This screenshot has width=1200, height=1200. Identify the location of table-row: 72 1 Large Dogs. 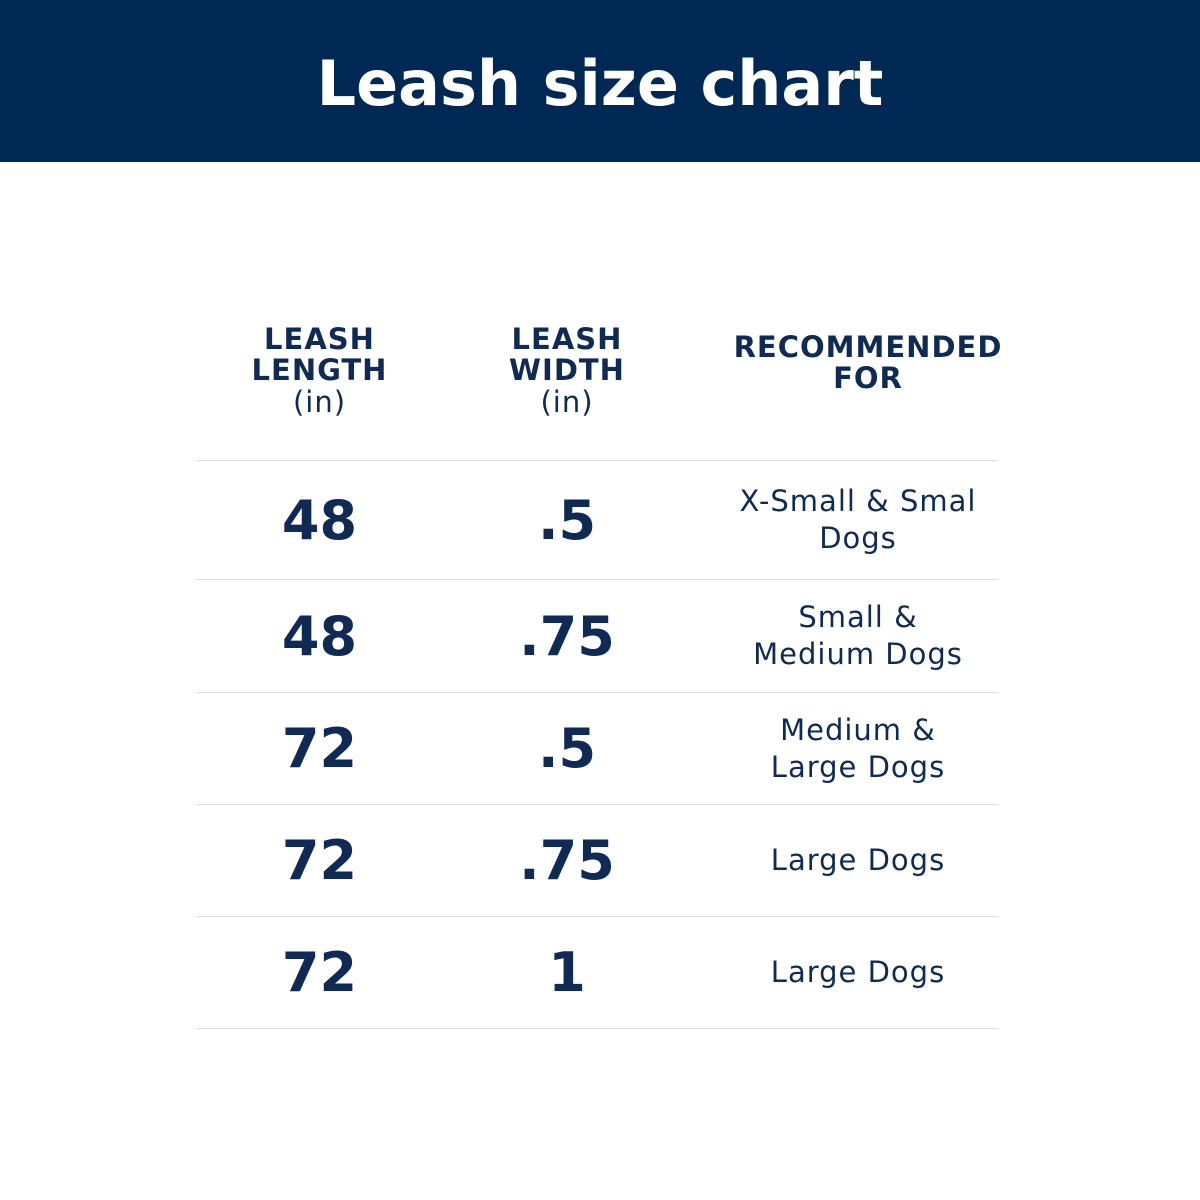
(597, 972).